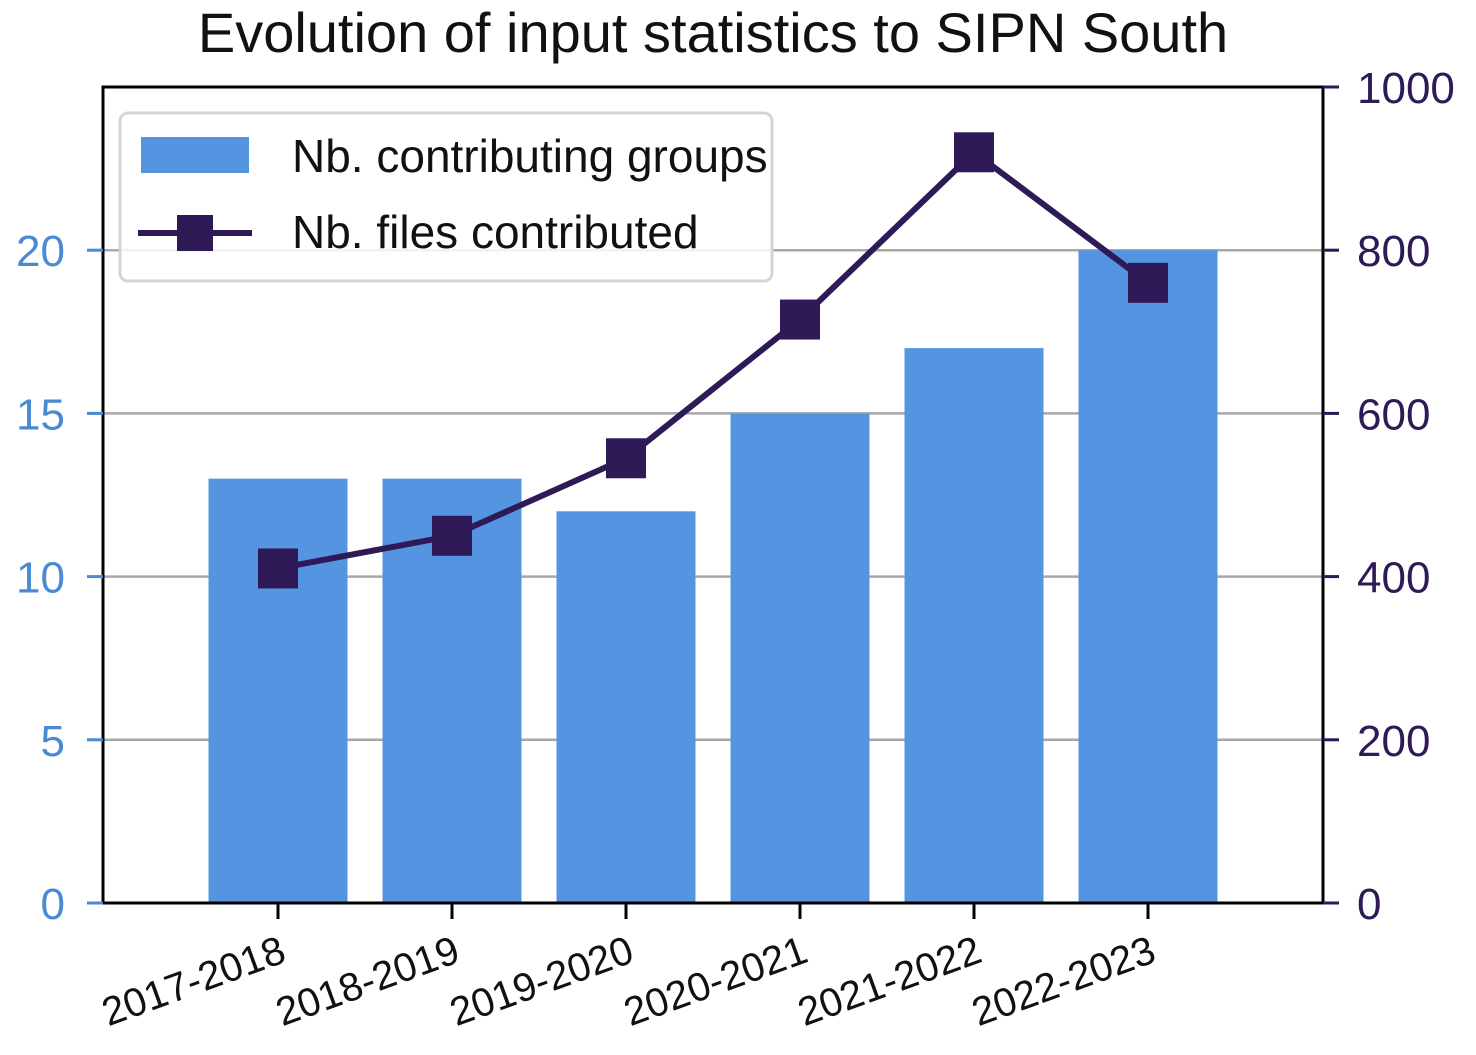 Image resolution: width=1476 pixels, height=1055 pixels. Describe the element at coordinates (278, 690) in the screenshot. I see `bar-2017-2018` at that location.